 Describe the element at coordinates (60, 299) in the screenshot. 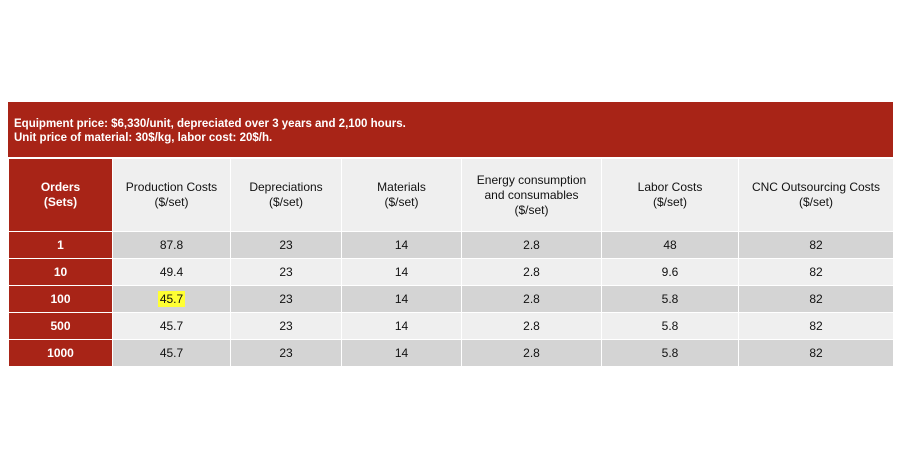

I see `orders-cell: 100` at that location.